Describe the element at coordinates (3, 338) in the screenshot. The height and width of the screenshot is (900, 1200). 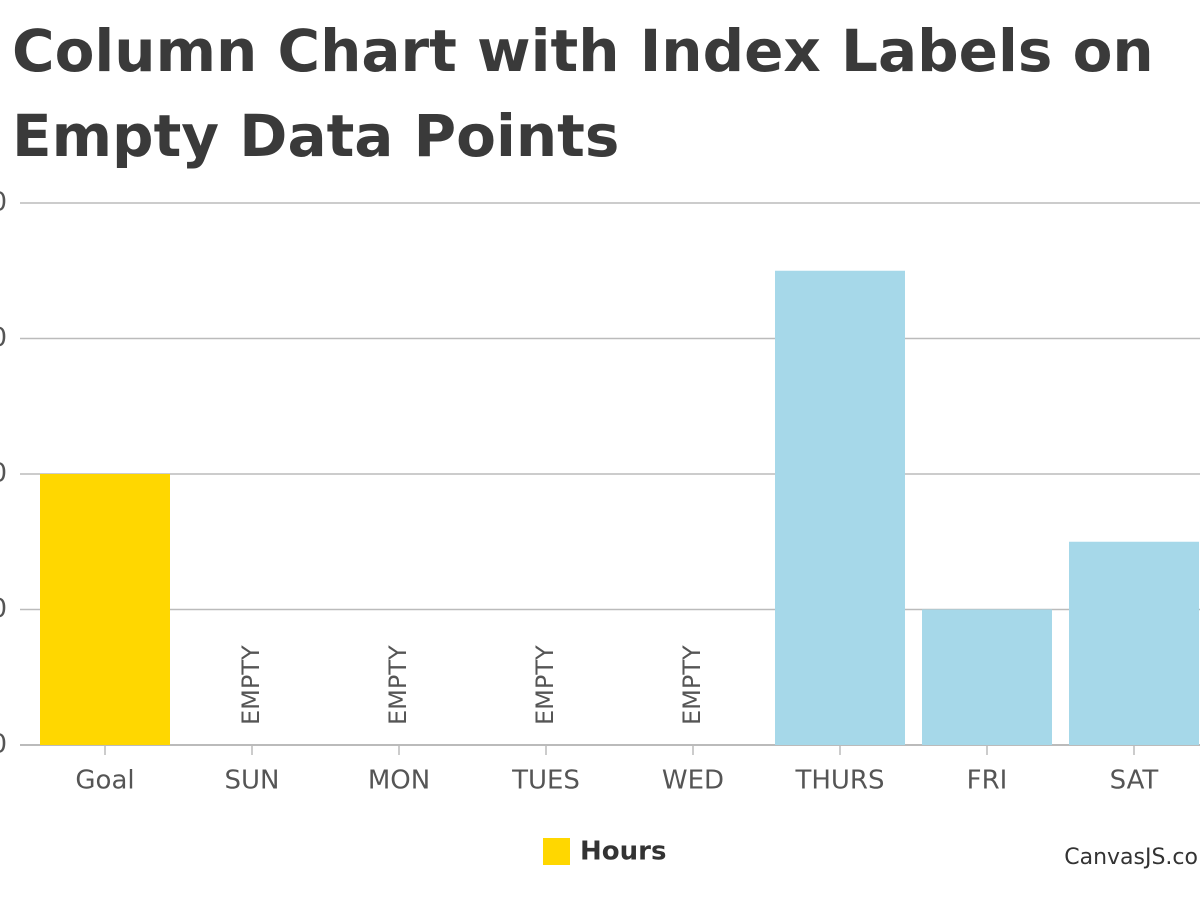
I see `y-tick-label: 30` at that location.